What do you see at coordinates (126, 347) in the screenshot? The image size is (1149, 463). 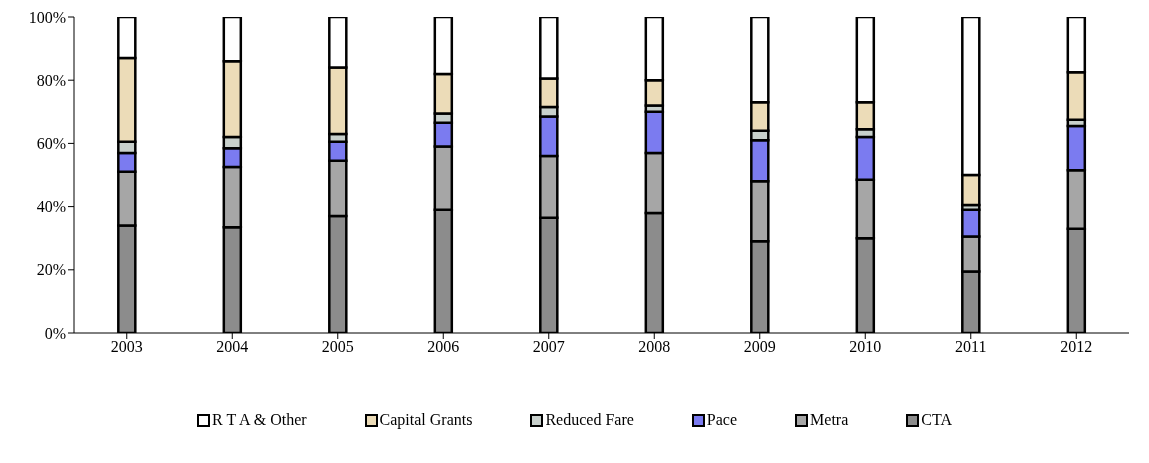 I see `x-tick-label: 2003` at bounding box center [126, 347].